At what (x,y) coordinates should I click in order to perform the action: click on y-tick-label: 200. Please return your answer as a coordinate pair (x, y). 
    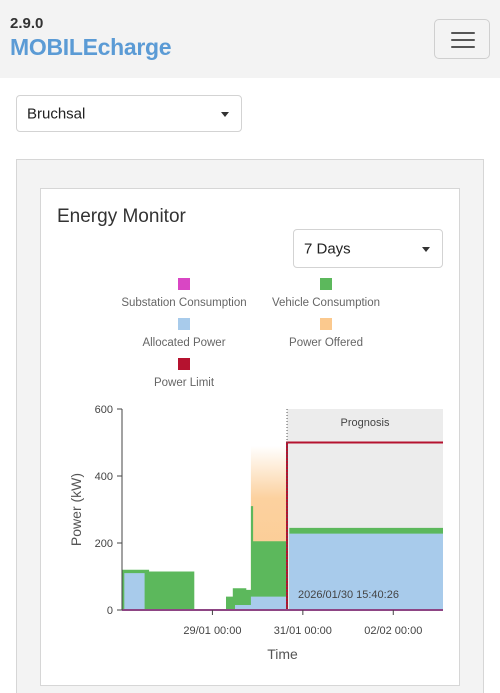
    Looking at the image, I should click on (104, 544).